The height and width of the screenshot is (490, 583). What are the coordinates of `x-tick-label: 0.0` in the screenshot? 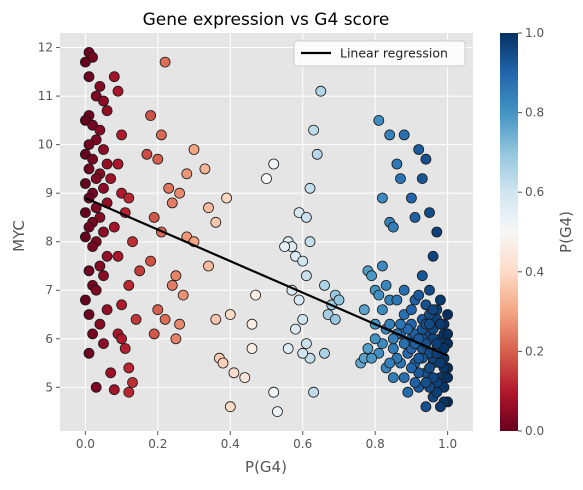 It's located at (85, 444).